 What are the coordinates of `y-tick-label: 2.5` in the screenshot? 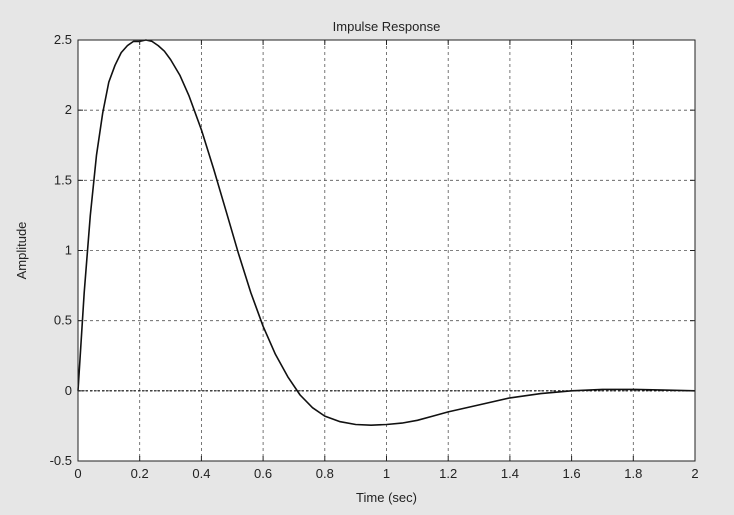 It's located at (63, 39).